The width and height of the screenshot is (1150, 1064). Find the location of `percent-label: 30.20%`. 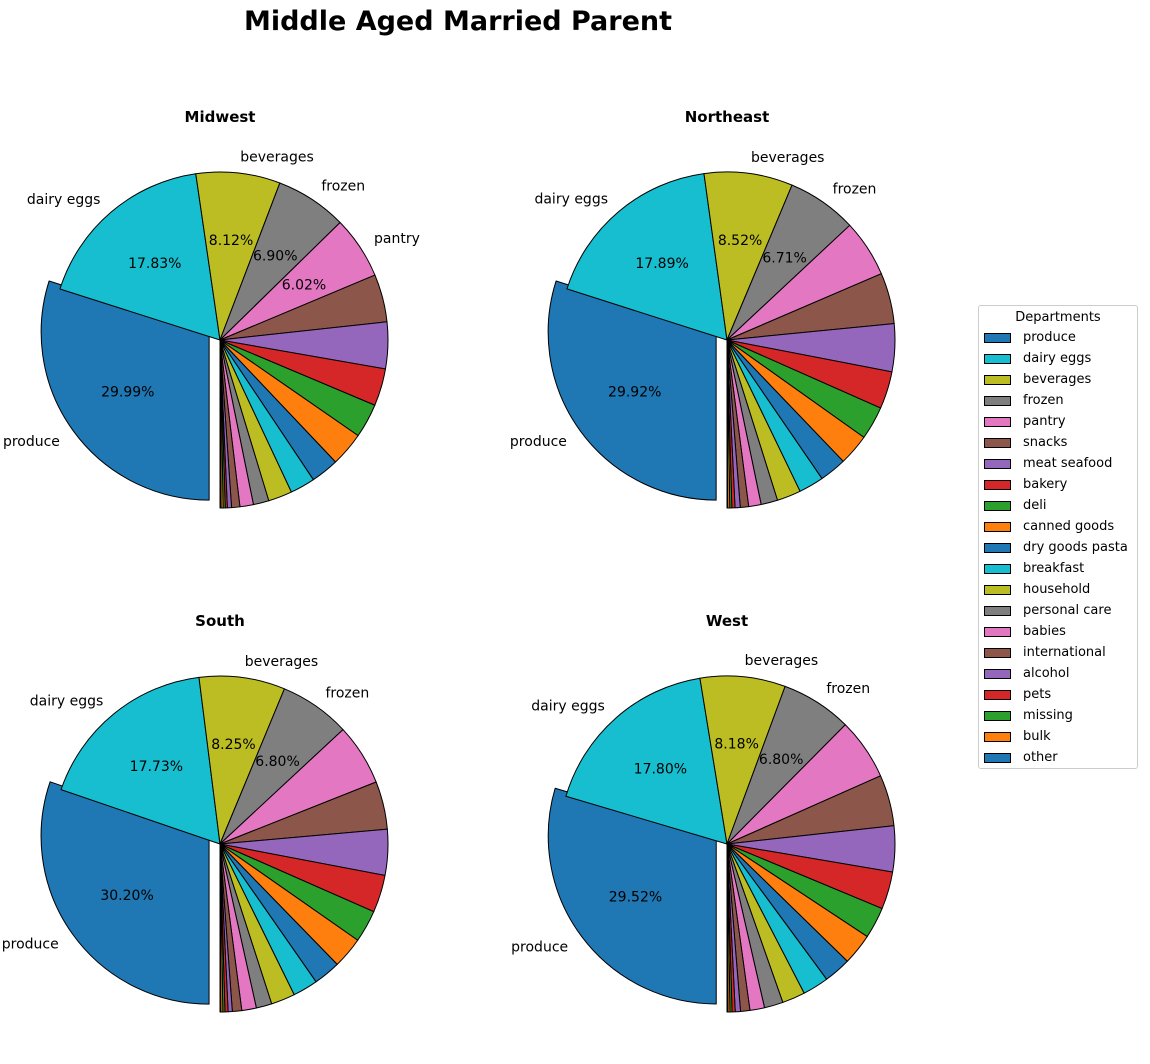

percent-label: 30.20% is located at coordinates (126, 896).